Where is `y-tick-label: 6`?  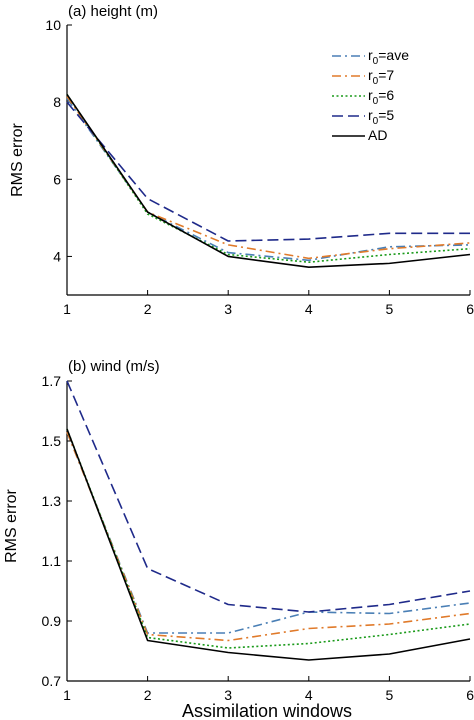 y-tick-label: 6 is located at coordinates (57, 179).